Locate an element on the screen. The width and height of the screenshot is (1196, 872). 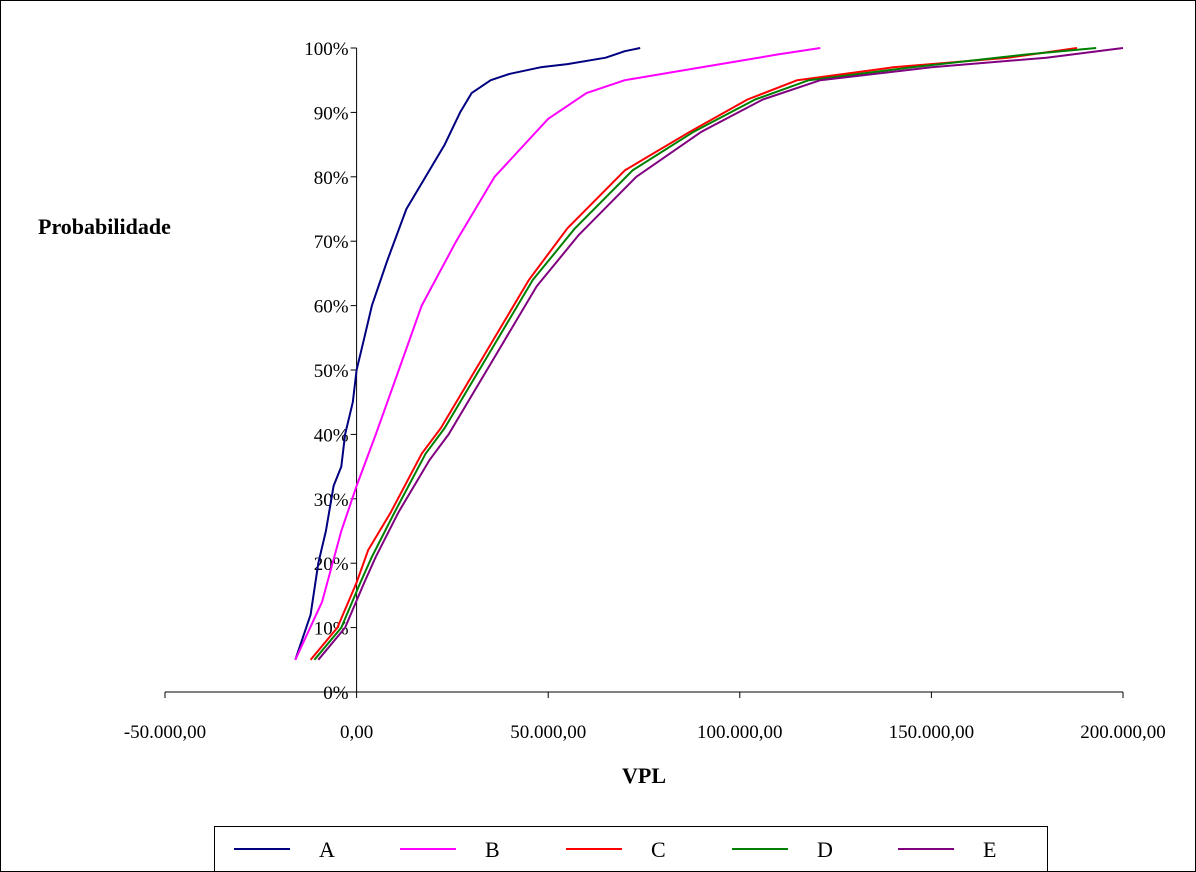
y-tick-label: 50% is located at coordinates (331, 371).